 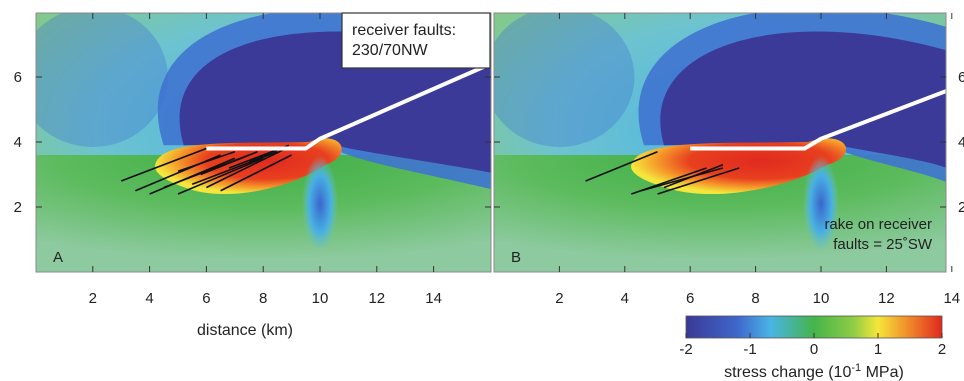 What do you see at coordinates (961, 142) in the screenshot?
I see `y-tick-label-right: 4` at bounding box center [961, 142].